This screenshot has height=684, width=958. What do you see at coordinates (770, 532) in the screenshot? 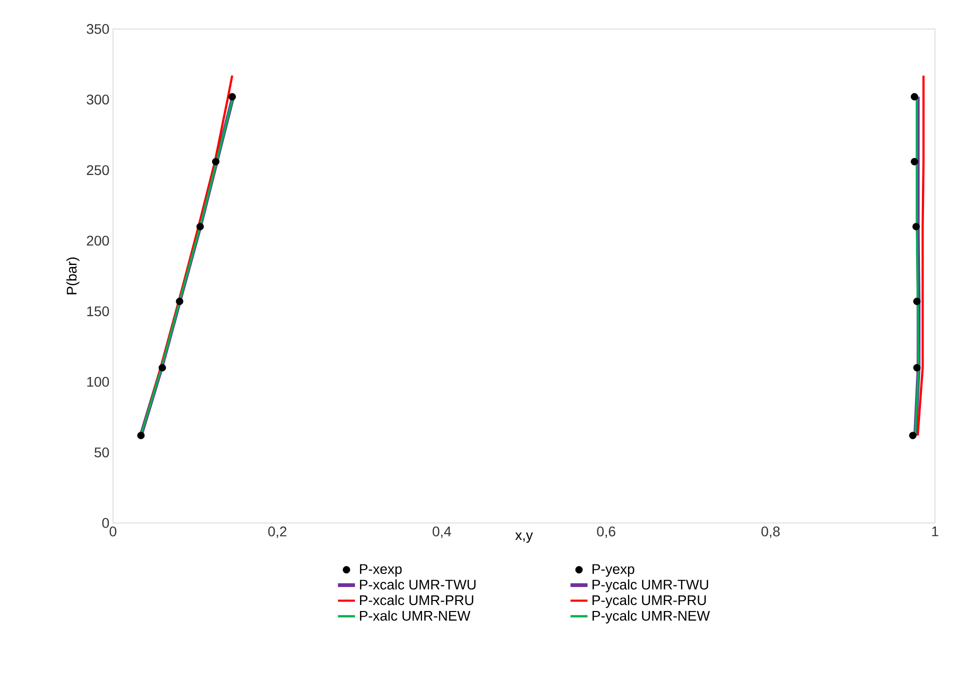
I see `x-tick-label: 0,8` at bounding box center [770, 532].